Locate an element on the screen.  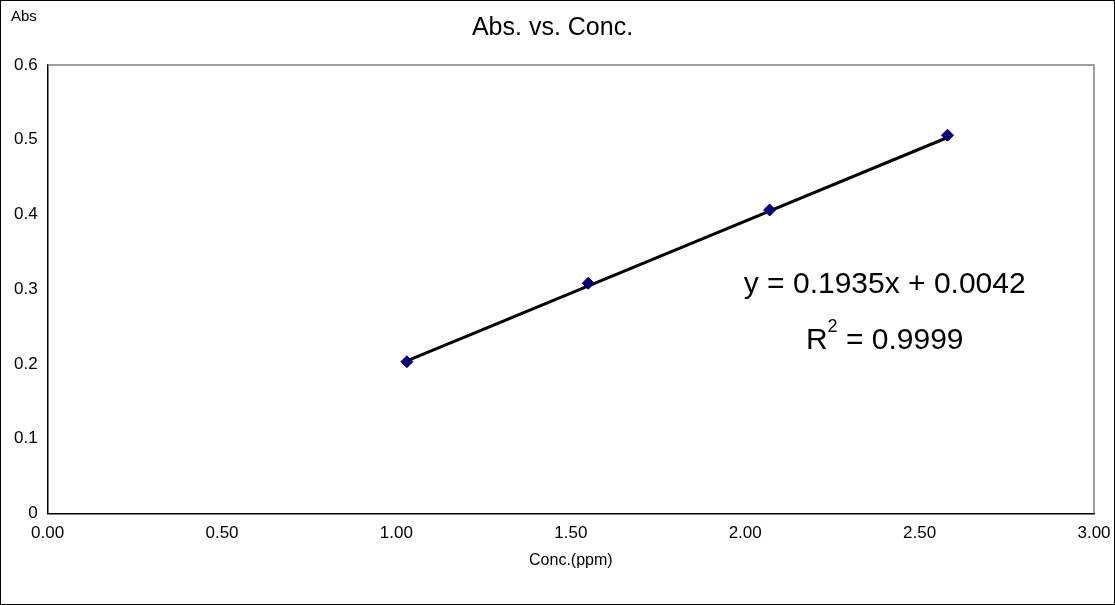
y-tick-label: 0.2 is located at coordinates (25, 363).